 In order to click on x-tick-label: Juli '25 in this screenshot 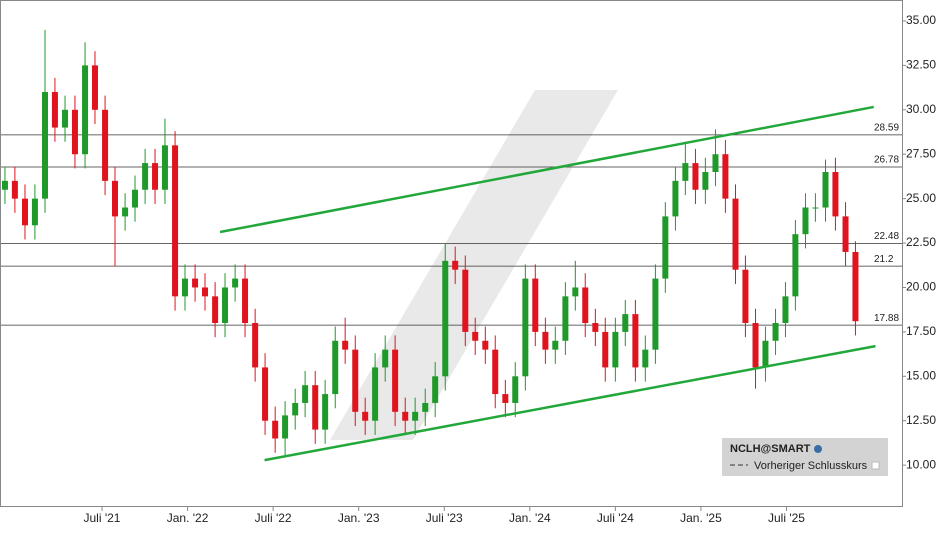, I will do `click(786, 518)`.